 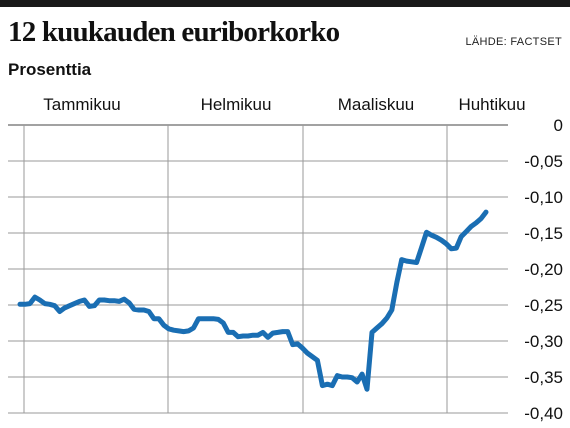 What do you see at coordinates (284, 104) in the screenshot?
I see `month-labels: Tammikuu Helmikuu Maaliskuu Huhtikuu` at bounding box center [284, 104].